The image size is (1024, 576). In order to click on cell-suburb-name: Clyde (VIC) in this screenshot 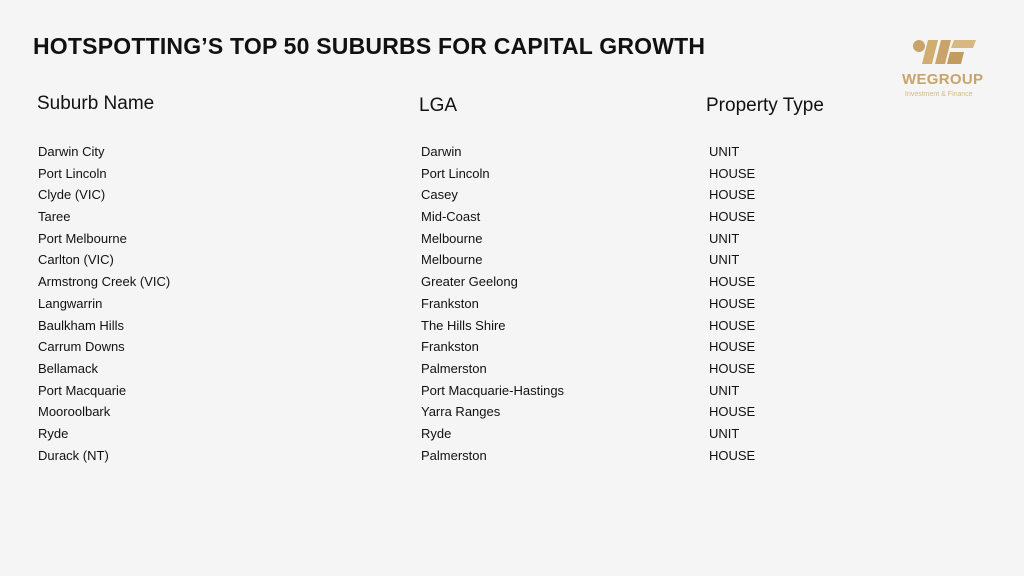, I will do `click(72, 195)`.